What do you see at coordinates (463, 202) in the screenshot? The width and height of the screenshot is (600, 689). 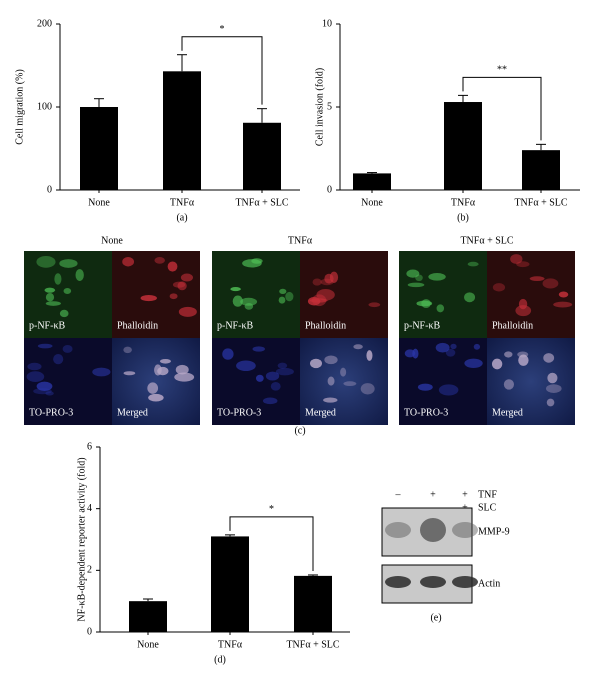 I see `x-tick-label: TNFα` at bounding box center [463, 202].